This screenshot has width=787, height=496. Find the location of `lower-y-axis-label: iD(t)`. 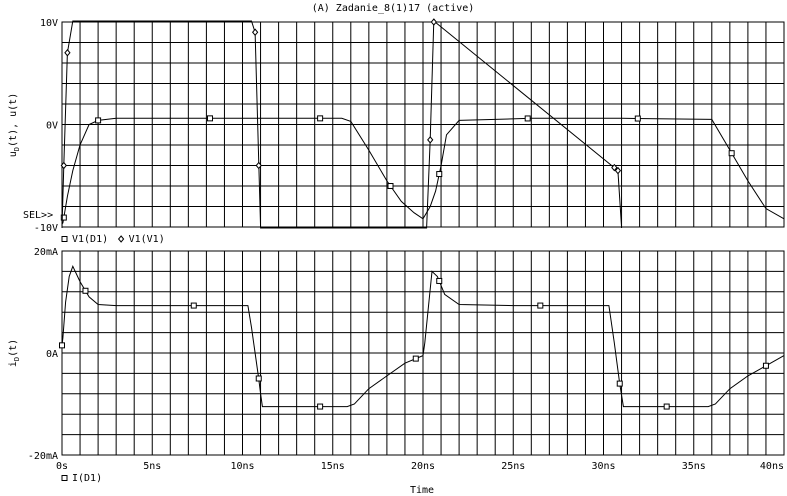

lower-y-axis-label: iD(t) is located at coordinates (14, 353).